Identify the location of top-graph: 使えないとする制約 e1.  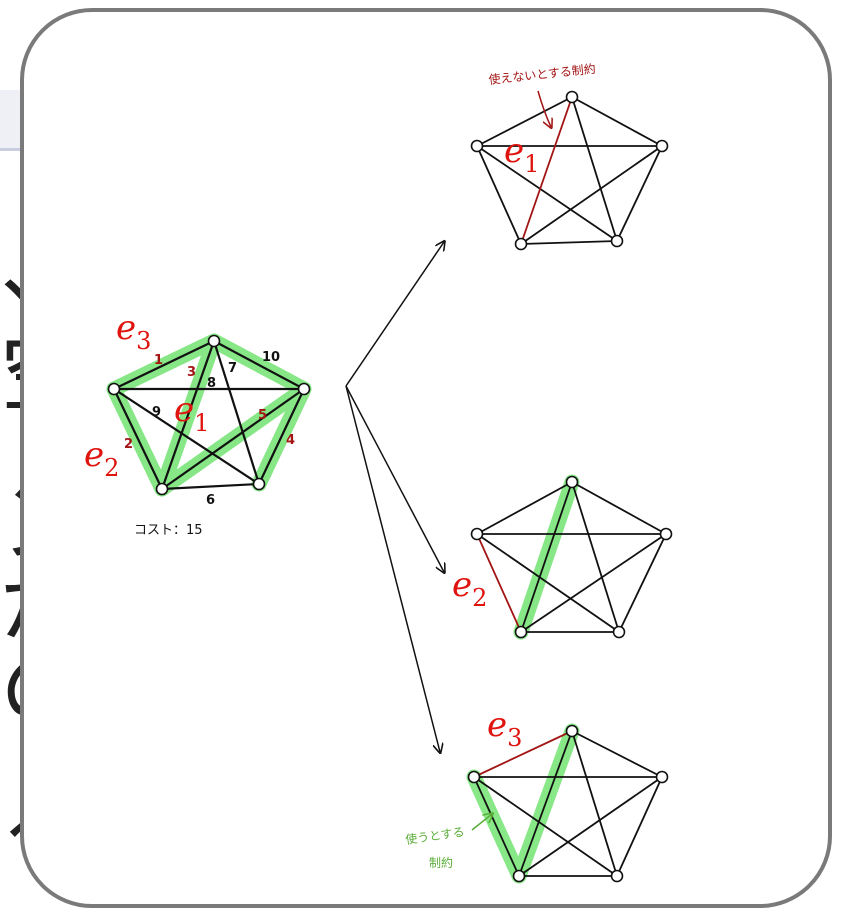
(569, 156).